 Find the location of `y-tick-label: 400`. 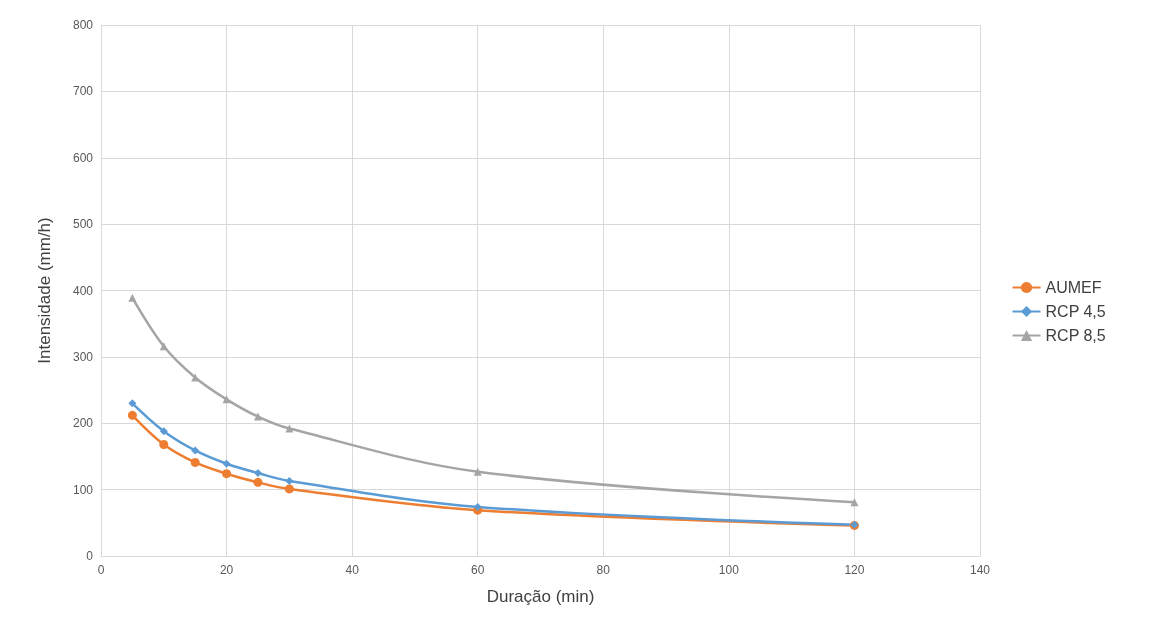

y-tick-label: 400 is located at coordinates (83, 290).